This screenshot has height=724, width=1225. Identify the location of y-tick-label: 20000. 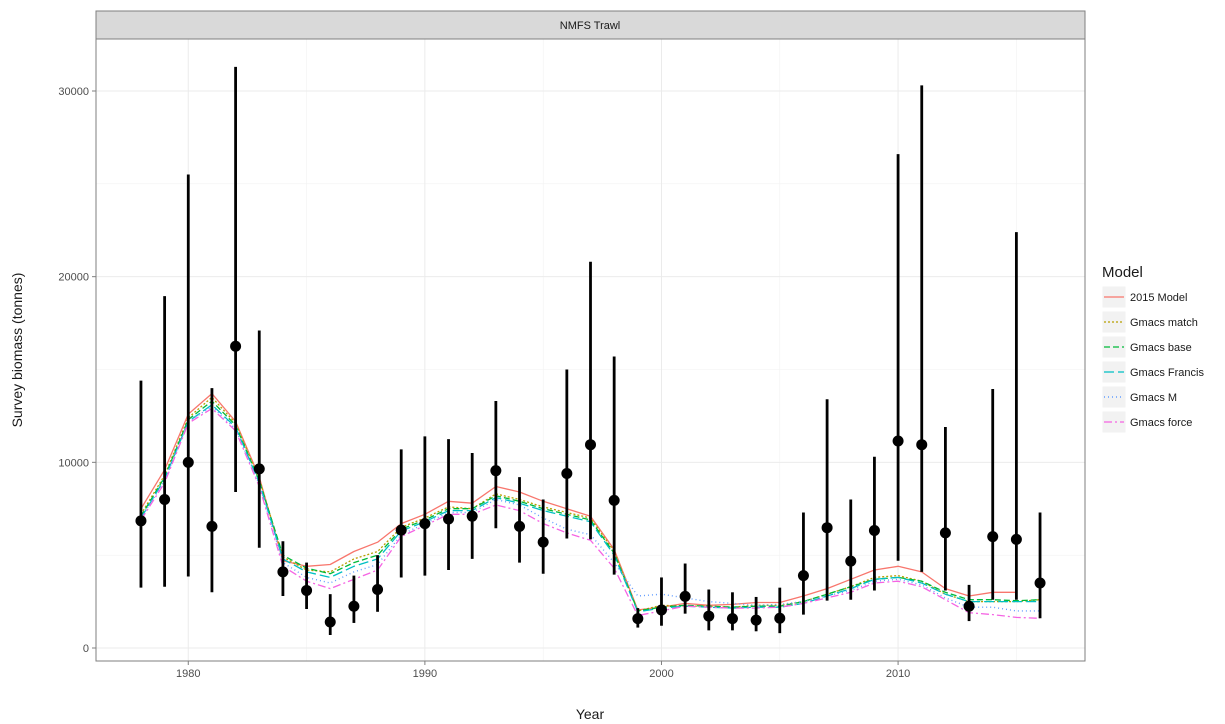
(73, 278).